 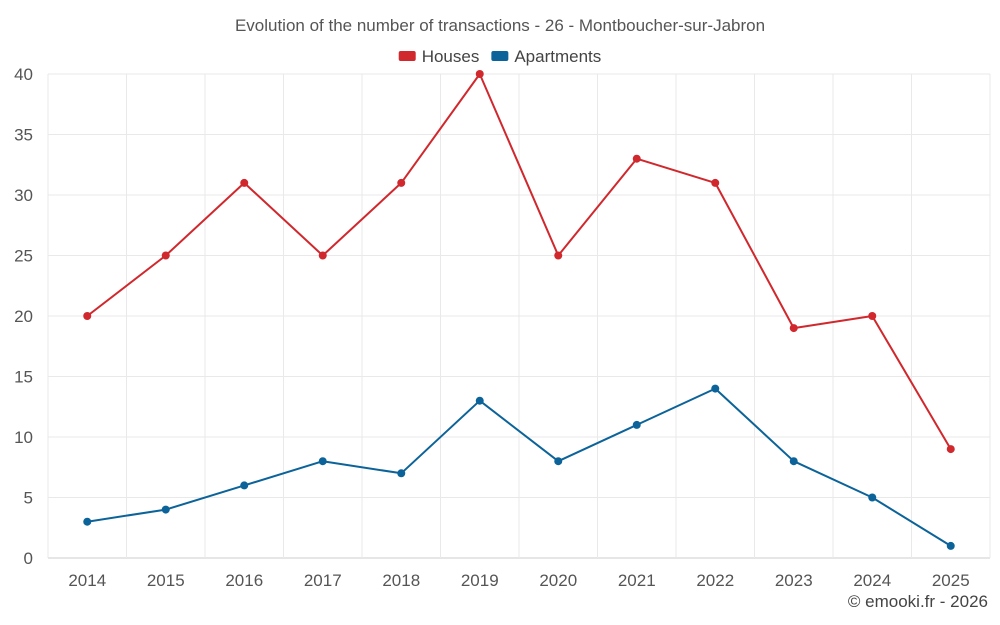 What do you see at coordinates (87, 521) in the screenshot?
I see `point-apartments-2014` at bounding box center [87, 521].